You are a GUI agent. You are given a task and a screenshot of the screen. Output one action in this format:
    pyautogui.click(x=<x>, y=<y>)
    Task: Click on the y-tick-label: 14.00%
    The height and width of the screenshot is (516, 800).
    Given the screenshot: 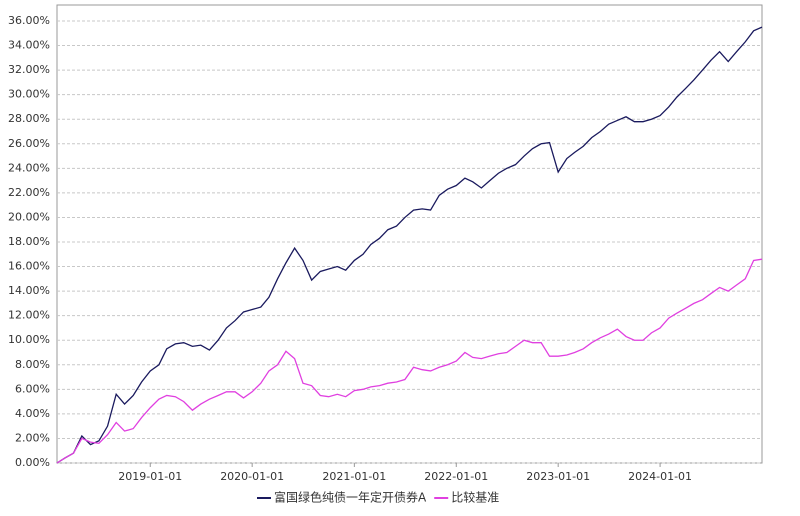 What is the action you would take?
    pyautogui.click(x=29, y=290)
    